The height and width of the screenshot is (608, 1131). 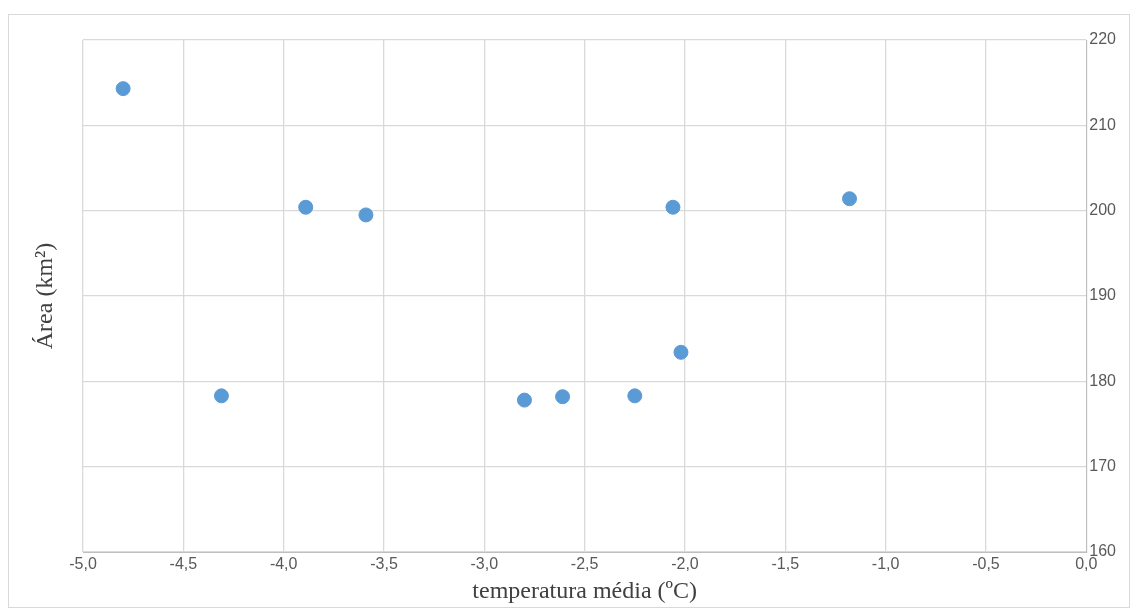 I want to click on x-tick-label: -5,0, so click(x=83, y=564).